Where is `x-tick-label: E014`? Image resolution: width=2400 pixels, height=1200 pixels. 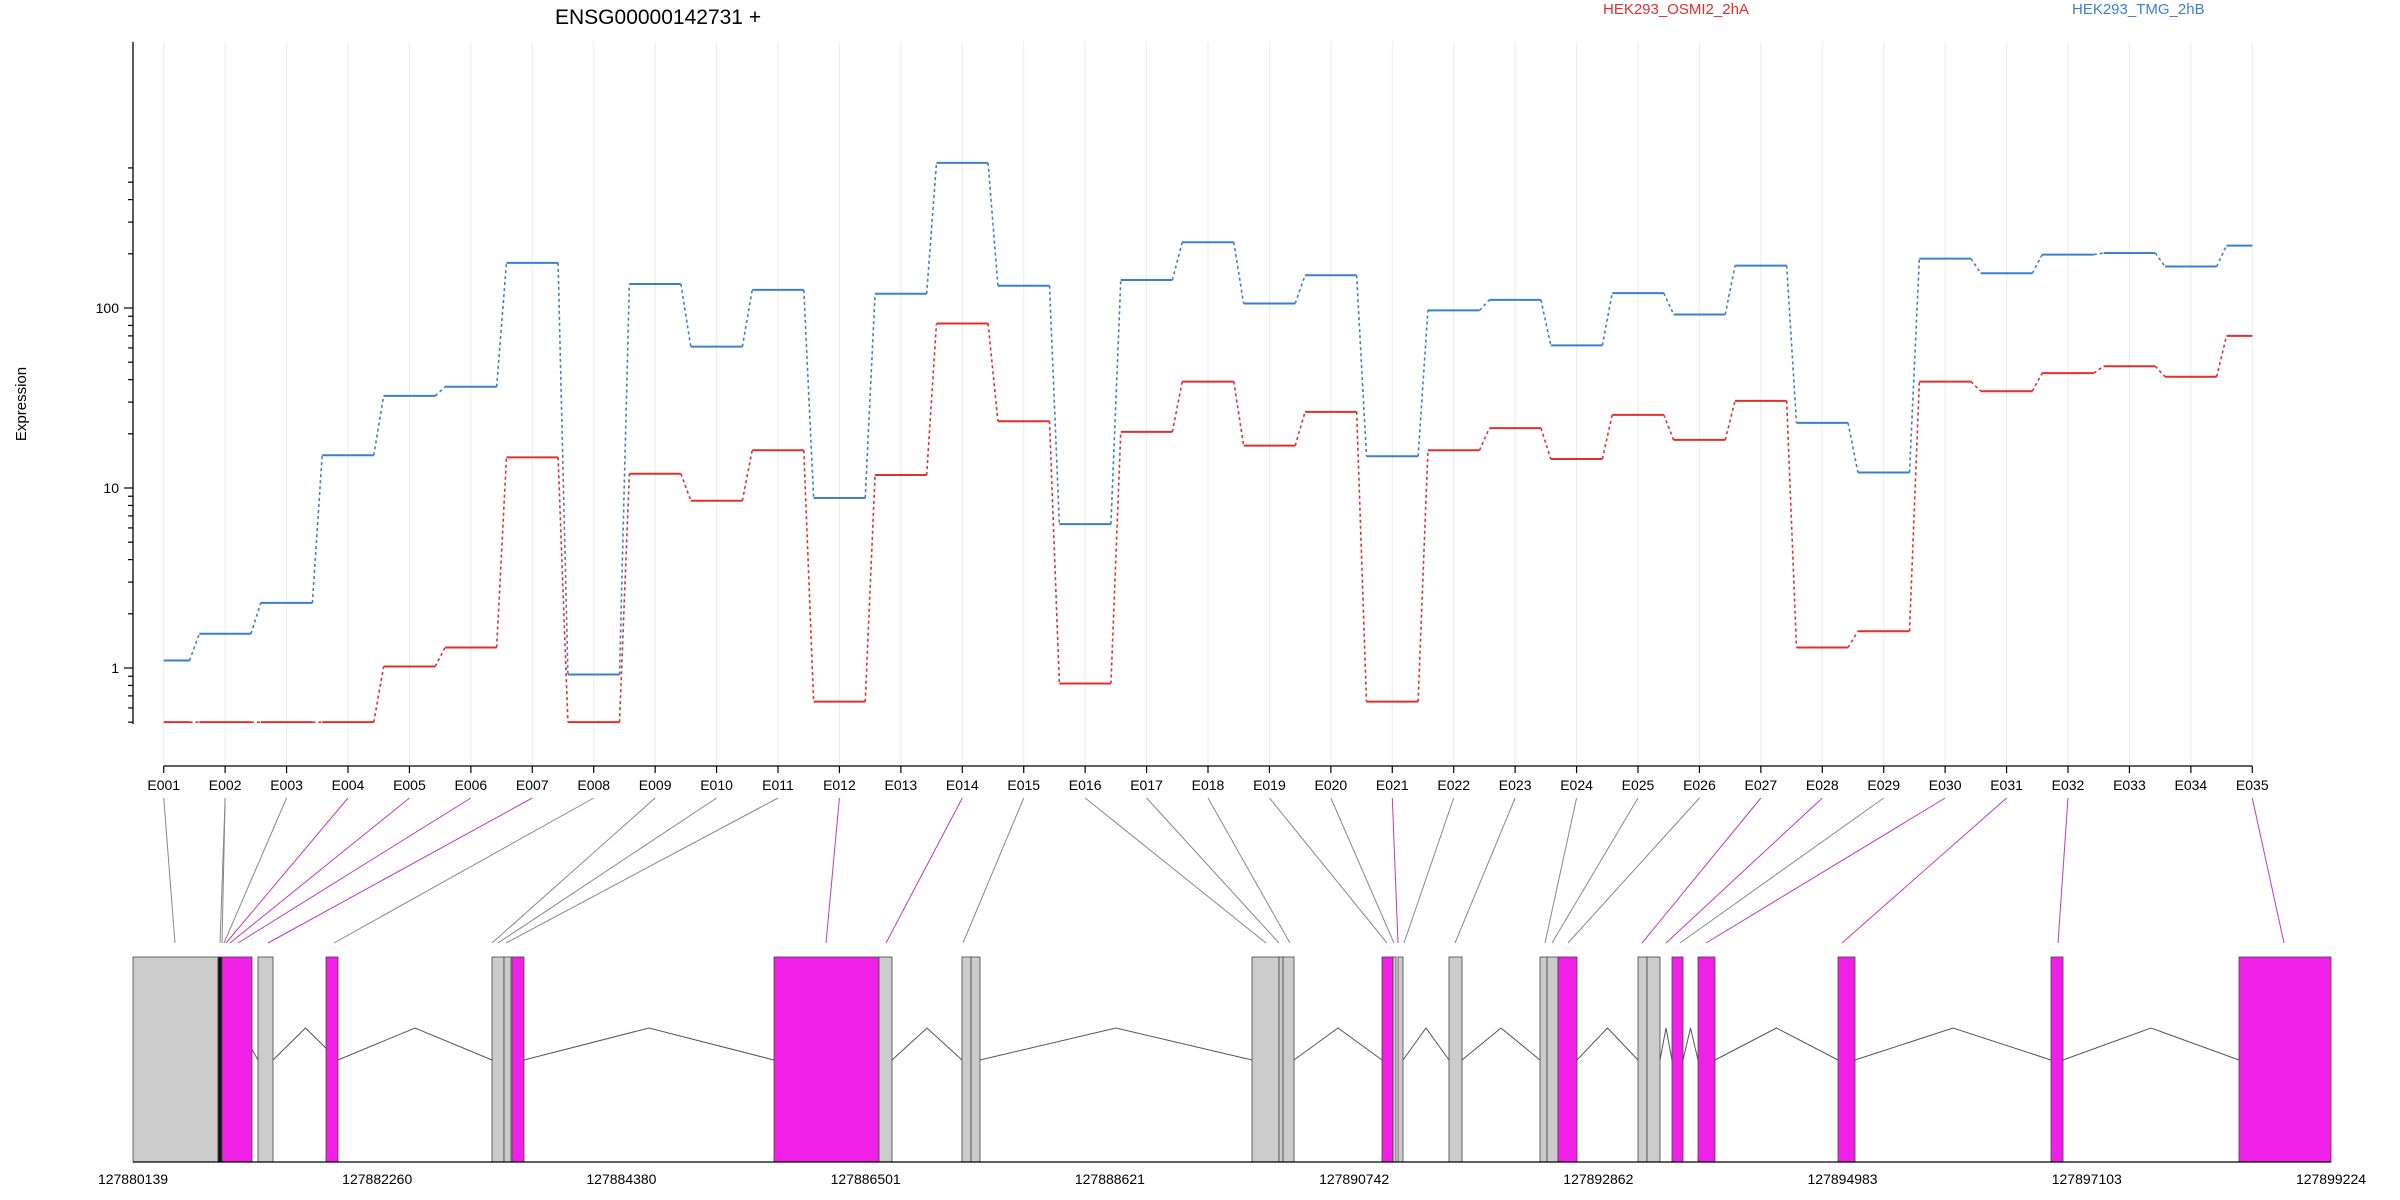 x-tick-label: E014 is located at coordinates (962, 785).